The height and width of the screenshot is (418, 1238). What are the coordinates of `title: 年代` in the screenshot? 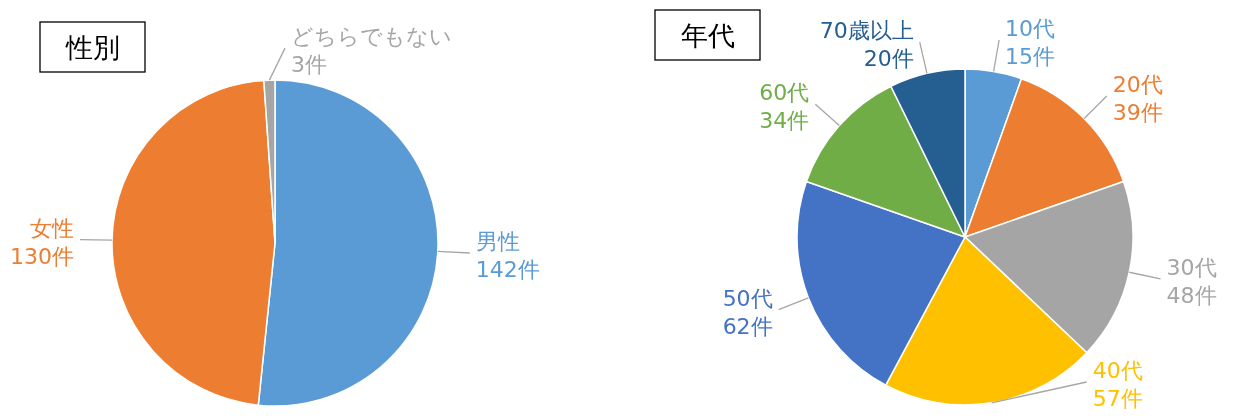 It's located at (707, 35).